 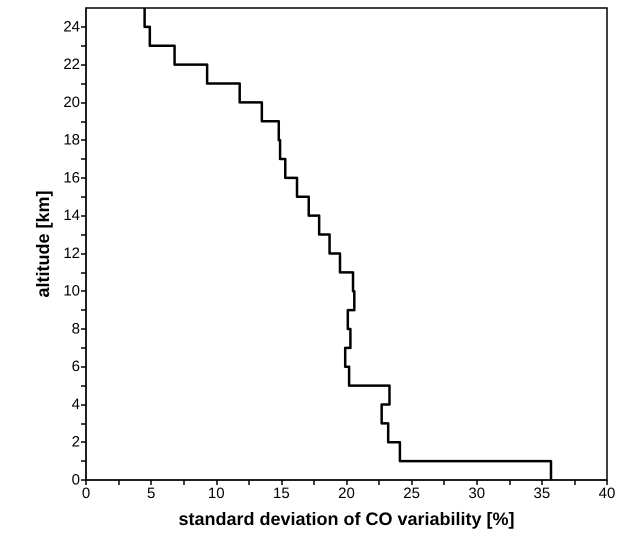 What do you see at coordinates (71, 215) in the screenshot?
I see `y-tick-label: 14` at bounding box center [71, 215].